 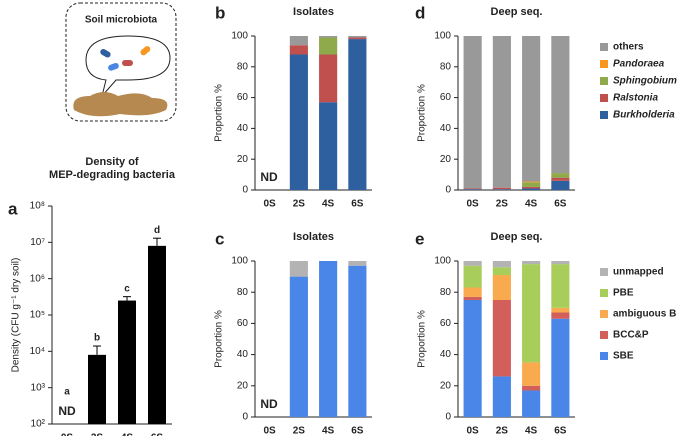 What do you see at coordinates (220, 12) in the screenshot?
I see `panel-letter: b` at bounding box center [220, 12].